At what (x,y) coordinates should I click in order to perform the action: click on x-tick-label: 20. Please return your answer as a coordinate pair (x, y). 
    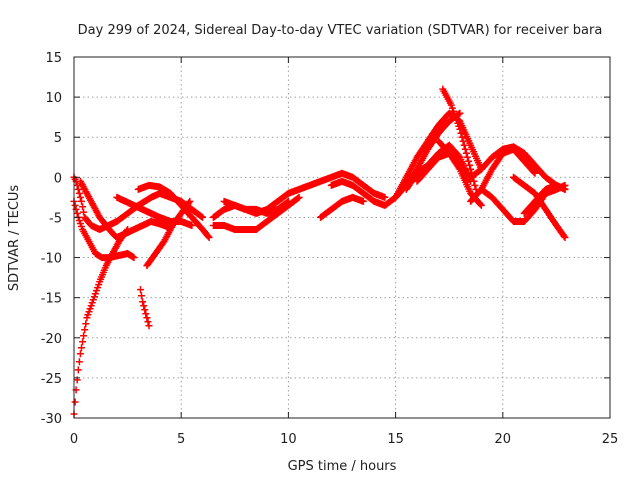
    Looking at the image, I should click on (503, 439).